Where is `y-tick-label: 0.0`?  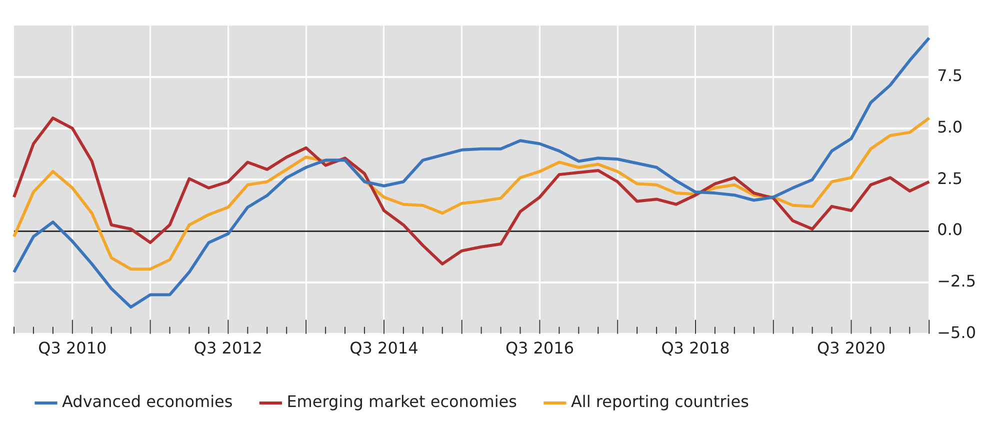
y-tick-label: 0.0 is located at coordinates (950, 230).